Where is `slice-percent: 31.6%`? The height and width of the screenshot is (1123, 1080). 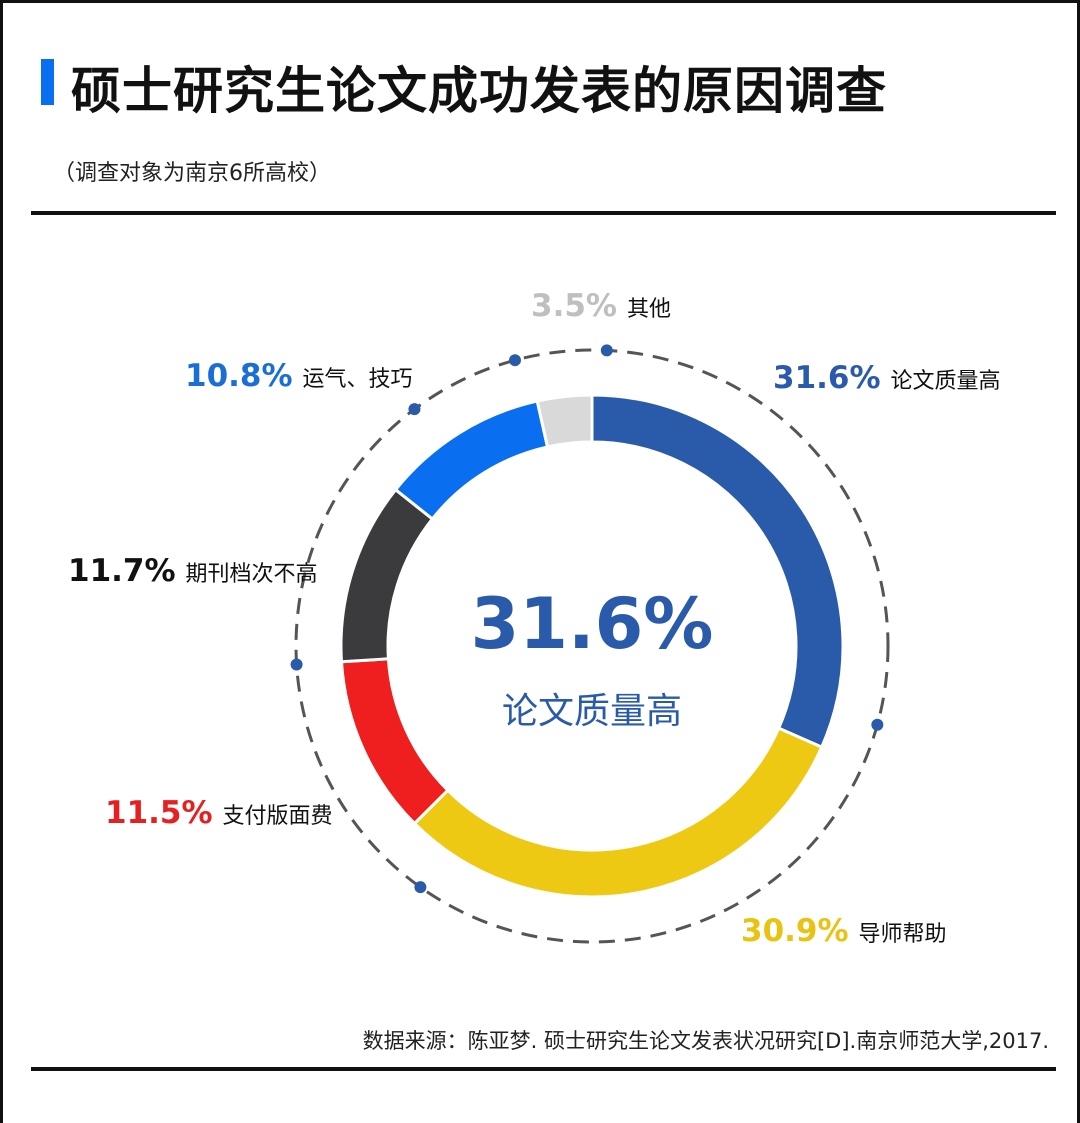 slice-percent: 31.6% is located at coordinates (827, 378).